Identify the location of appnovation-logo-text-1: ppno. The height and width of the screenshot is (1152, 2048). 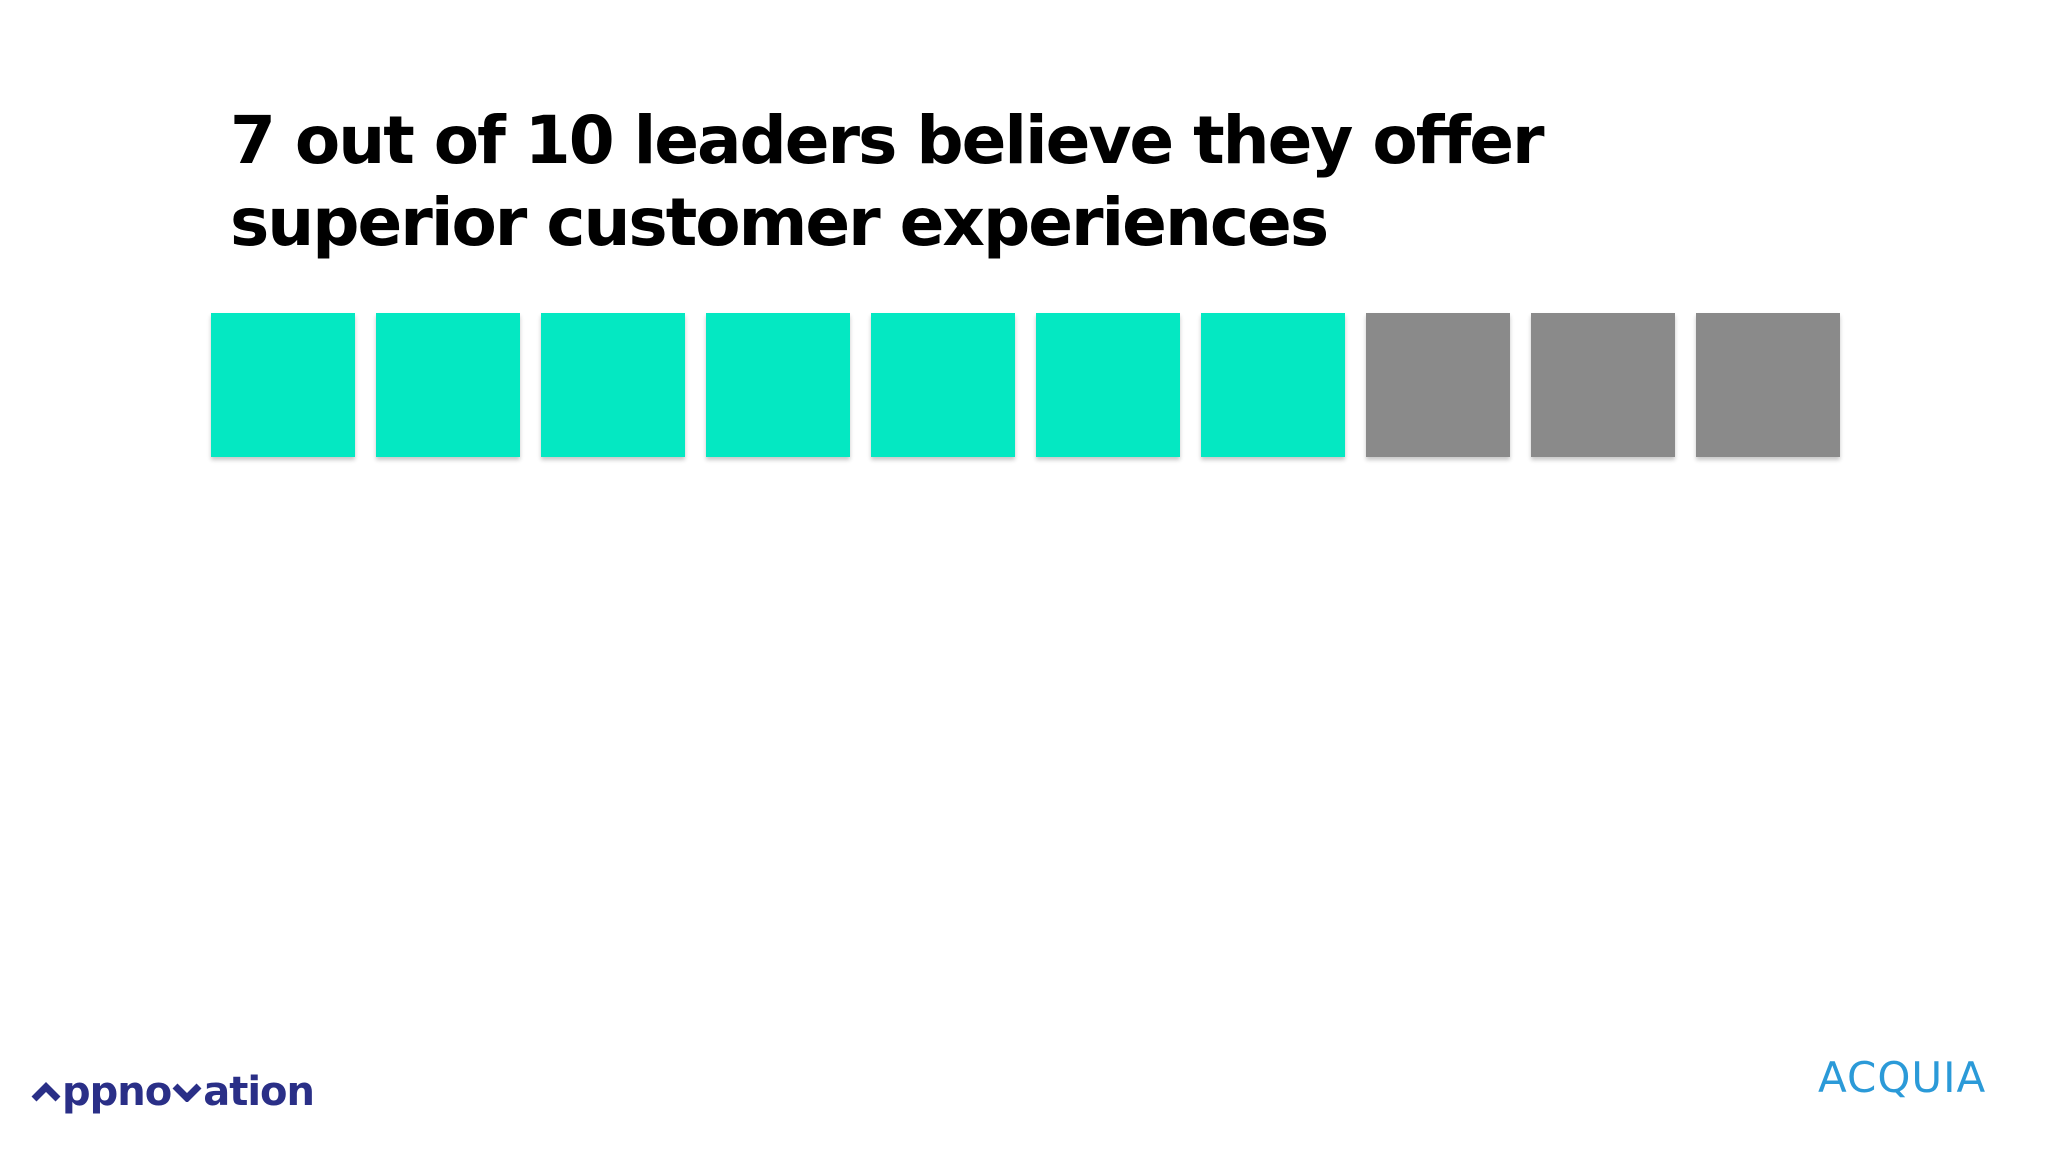
(117, 1092).